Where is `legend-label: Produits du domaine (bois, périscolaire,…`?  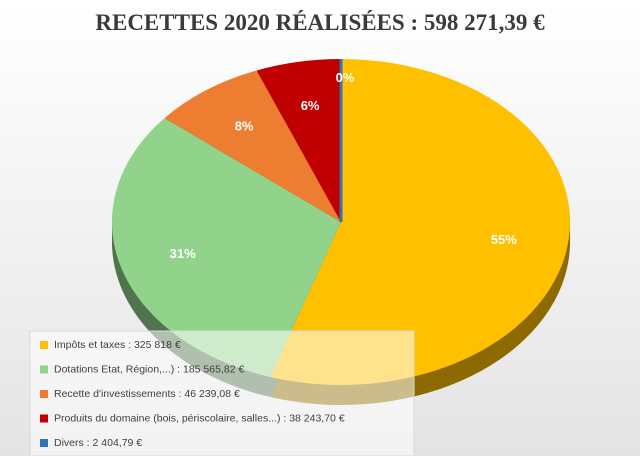 legend-label: Produits du domaine (bois, périscolaire,… is located at coordinates (199, 418).